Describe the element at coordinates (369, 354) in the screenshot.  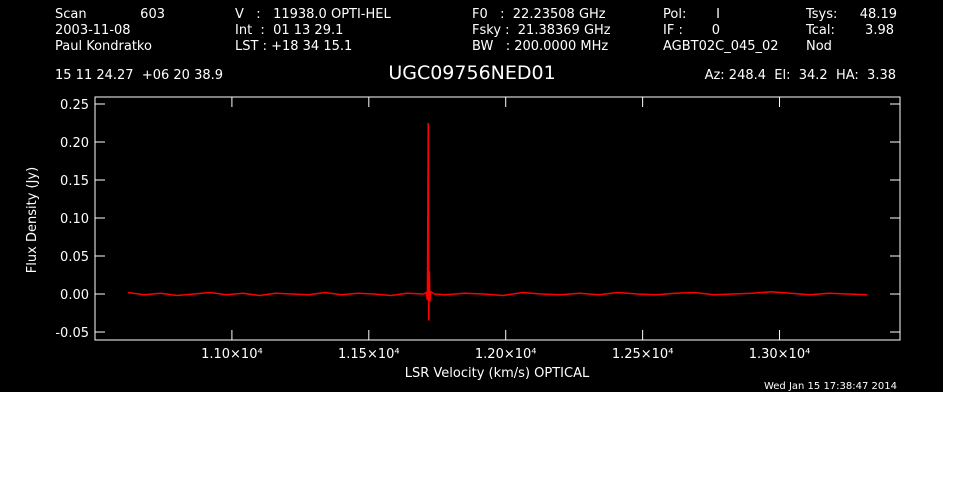
I see `x-tick-label: 1.15×10⁴` at that location.